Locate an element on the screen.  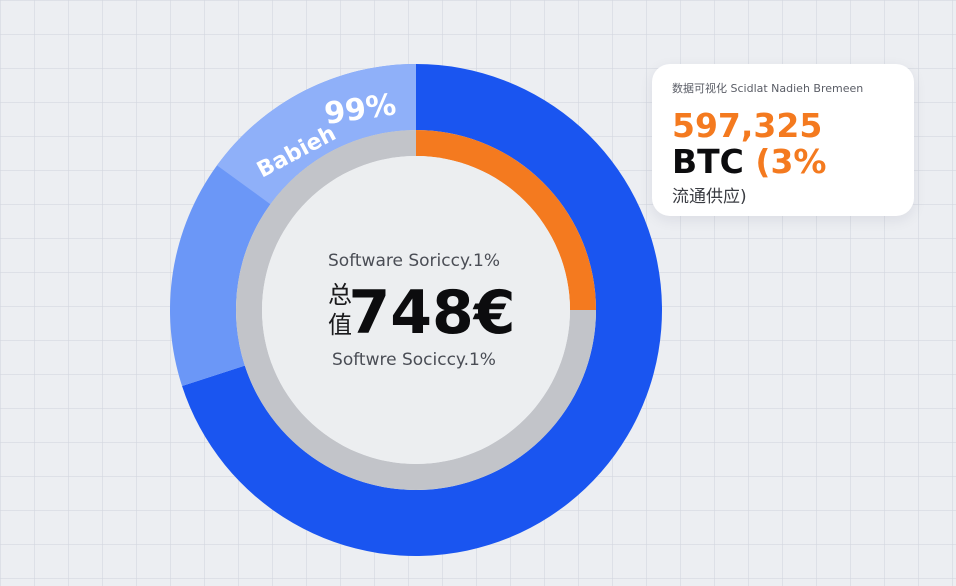
card-subtitle: 流通供应) is located at coordinates (709, 197).